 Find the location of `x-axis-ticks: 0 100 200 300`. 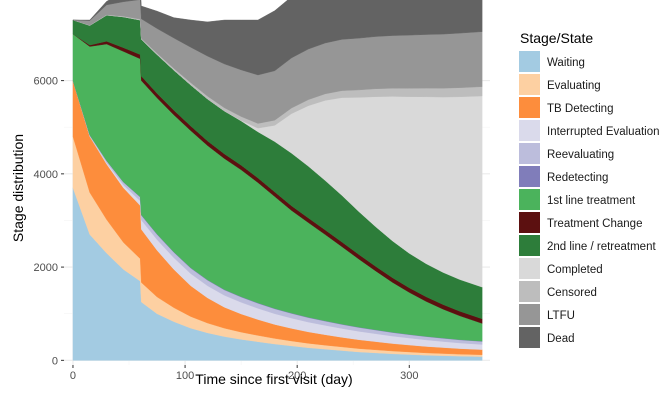

x-axis-ticks: 0 100 200 300 is located at coordinates (244, 373).